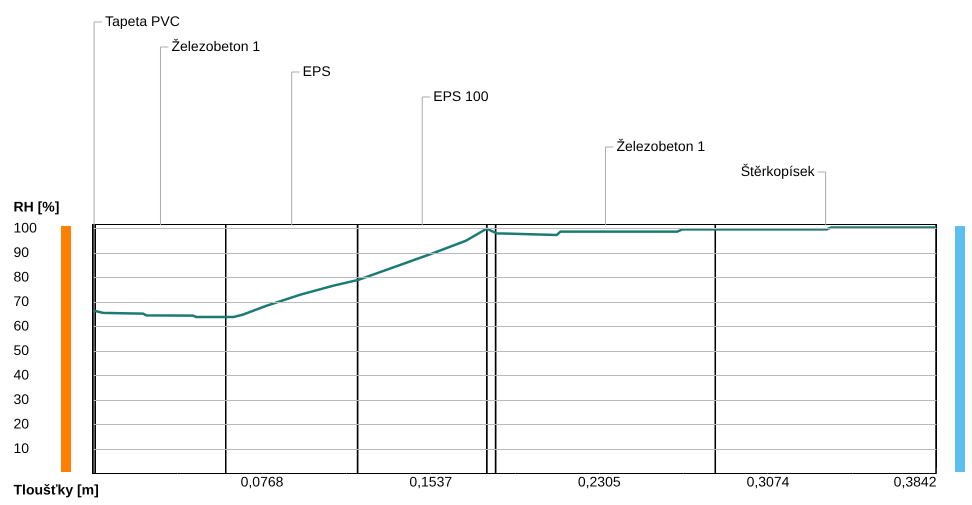 The width and height of the screenshot is (972, 505). I want to click on band-label: Tapeta PVC, so click(142, 21).